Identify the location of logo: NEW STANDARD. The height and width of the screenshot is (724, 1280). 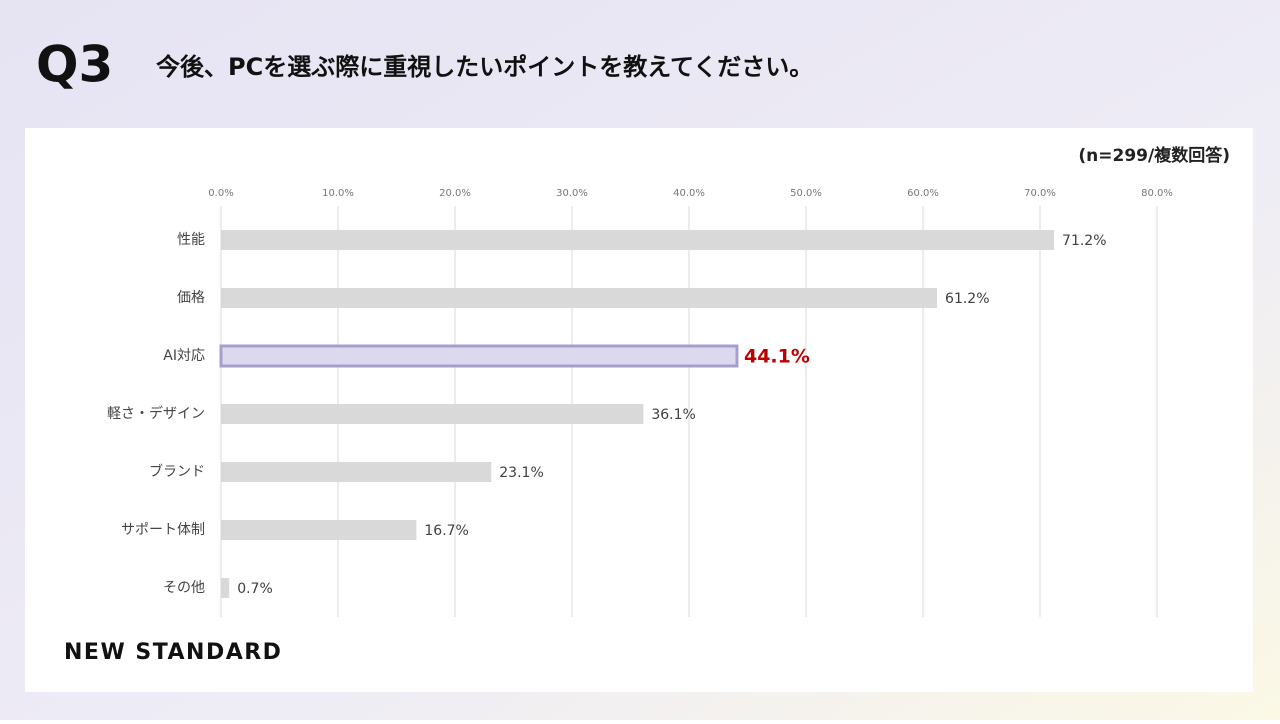
(173, 652).